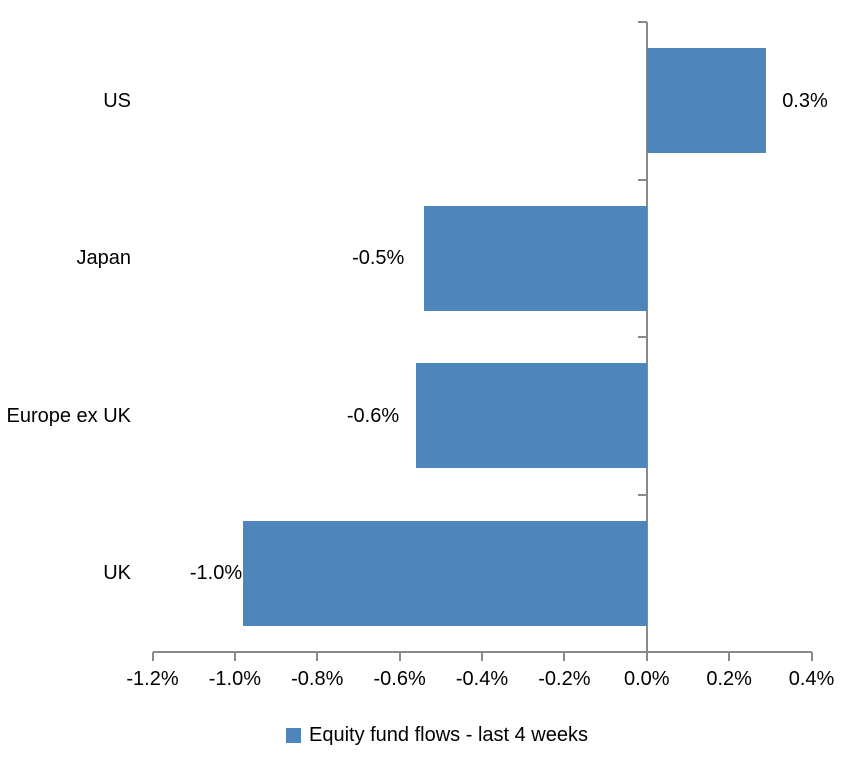 The image size is (852, 757). What do you see at coordinates (564, 679) in the screenshot?
I see `x-axis-tick-label: -0.2%` at bounding box center [564, 679].